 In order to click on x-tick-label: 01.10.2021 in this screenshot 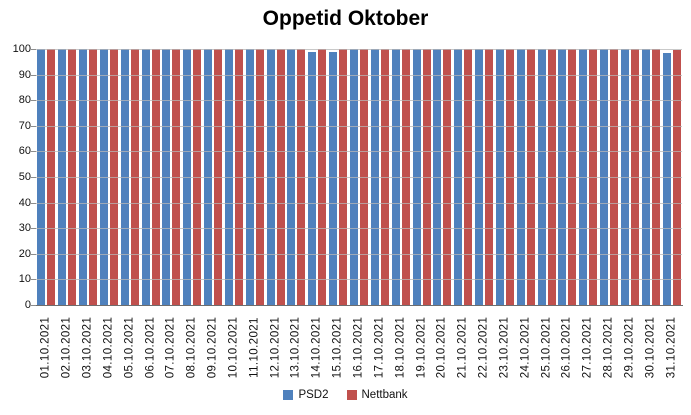, I will do `click(45, 347)`.